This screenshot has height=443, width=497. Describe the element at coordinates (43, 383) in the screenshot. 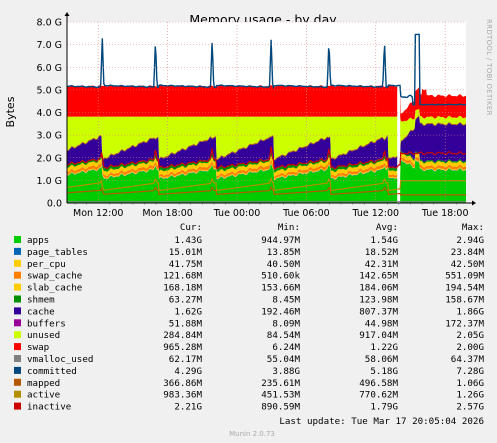

I see `legend-name: mapped` at that location.